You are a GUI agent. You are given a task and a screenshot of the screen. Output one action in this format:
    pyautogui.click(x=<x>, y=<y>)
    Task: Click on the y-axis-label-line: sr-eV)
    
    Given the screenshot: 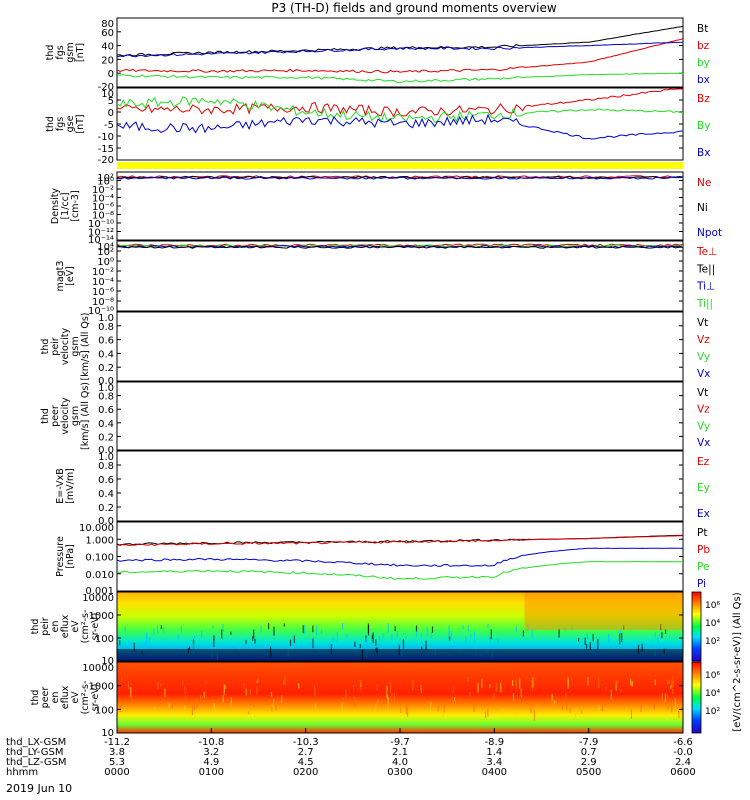 What is the action you would take?
    pyautogui.click(x=95, y=698)
    